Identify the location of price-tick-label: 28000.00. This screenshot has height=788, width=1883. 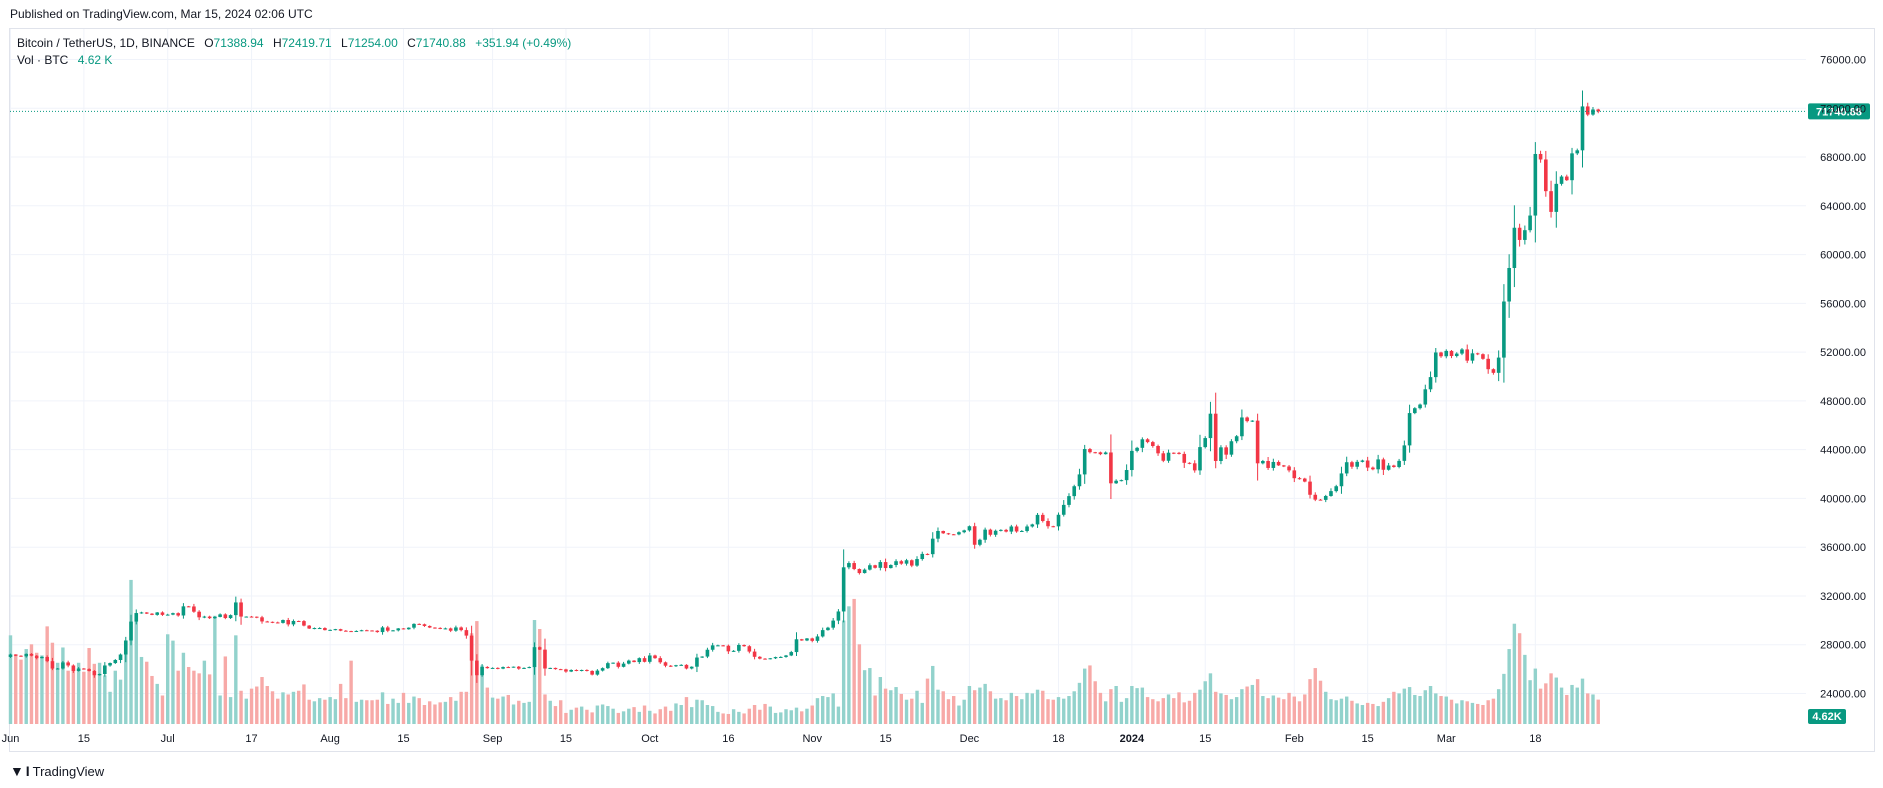
(1843, 646).